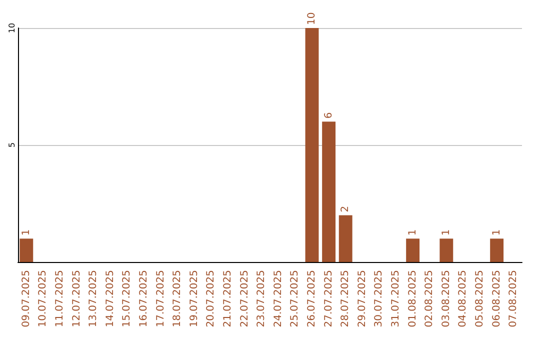  Describe the element at coordinates (127, 299) in the screenshot. I see `x-tick-label: 15.07.2025` at that location.